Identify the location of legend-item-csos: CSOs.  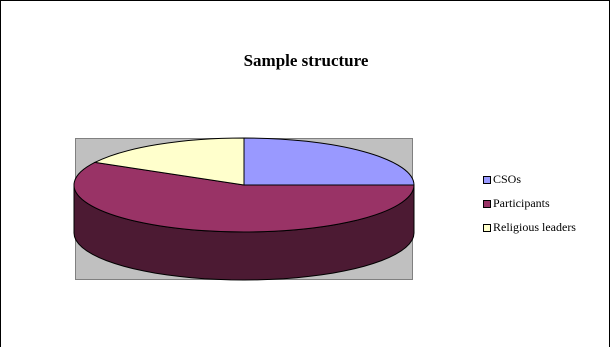
(529, 179).